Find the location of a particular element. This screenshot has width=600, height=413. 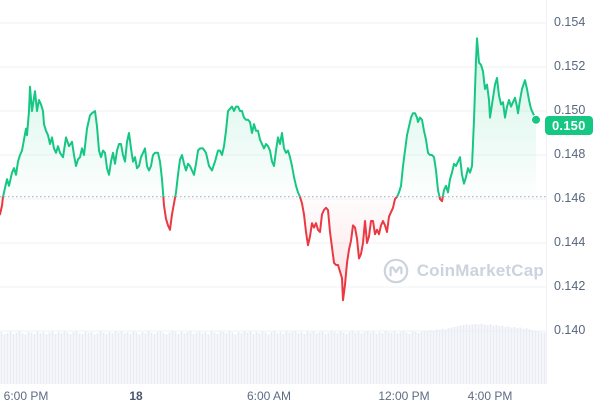

y-axis-label: 0.146 is located at coordinates (570, 198).